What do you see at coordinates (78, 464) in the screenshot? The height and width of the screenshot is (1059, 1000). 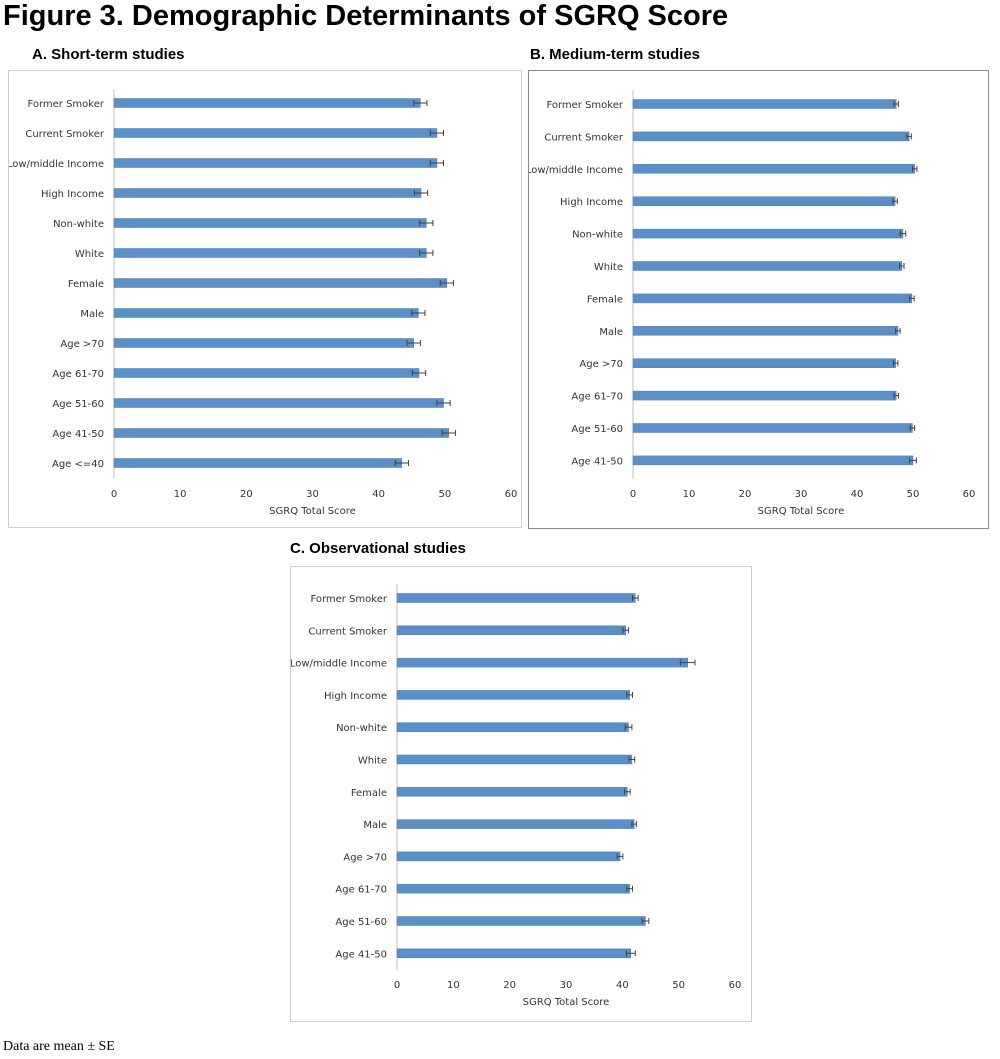 I see `category-label-age-40: Age <=40` at bounding box center [78, 464].